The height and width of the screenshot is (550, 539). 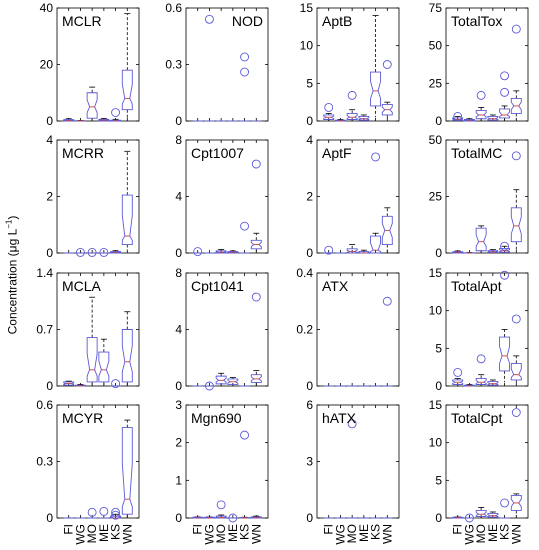 What do you see at coordinates (309, 405) in the screenshot?
I see `y-tick-label: 6` at bounding box center [309, 405].